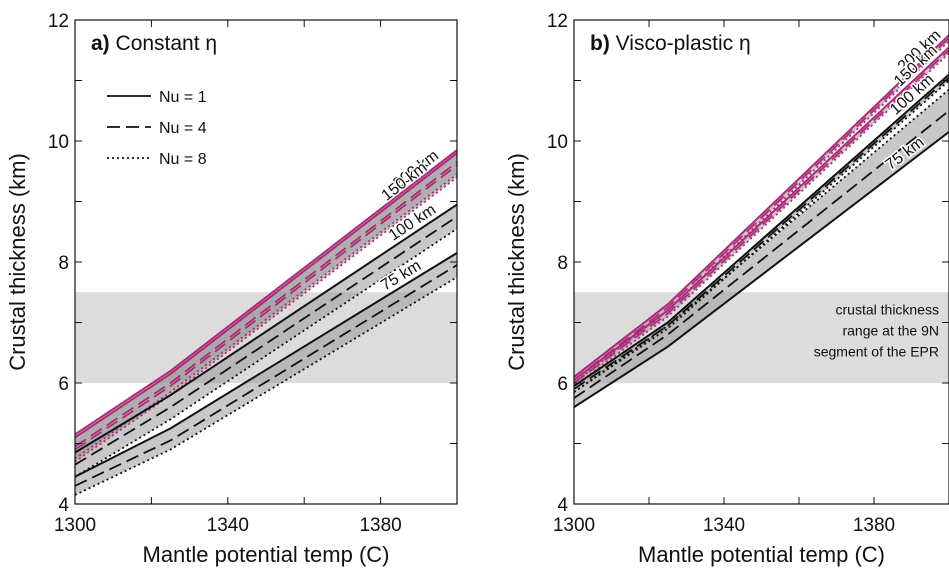 Image resolution: width=949 pixels, height=571 pixels. What do you see at coordinates (100, 43) in the screenshot?
I see `panel-letter: a)` at bounding box center [100, 43].